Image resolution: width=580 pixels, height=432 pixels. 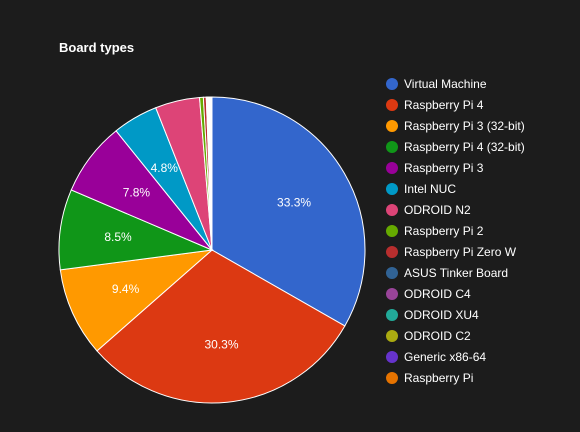 I want to click on legend-item-4: Raspberry Pi 3, so click(x=455, y=167).